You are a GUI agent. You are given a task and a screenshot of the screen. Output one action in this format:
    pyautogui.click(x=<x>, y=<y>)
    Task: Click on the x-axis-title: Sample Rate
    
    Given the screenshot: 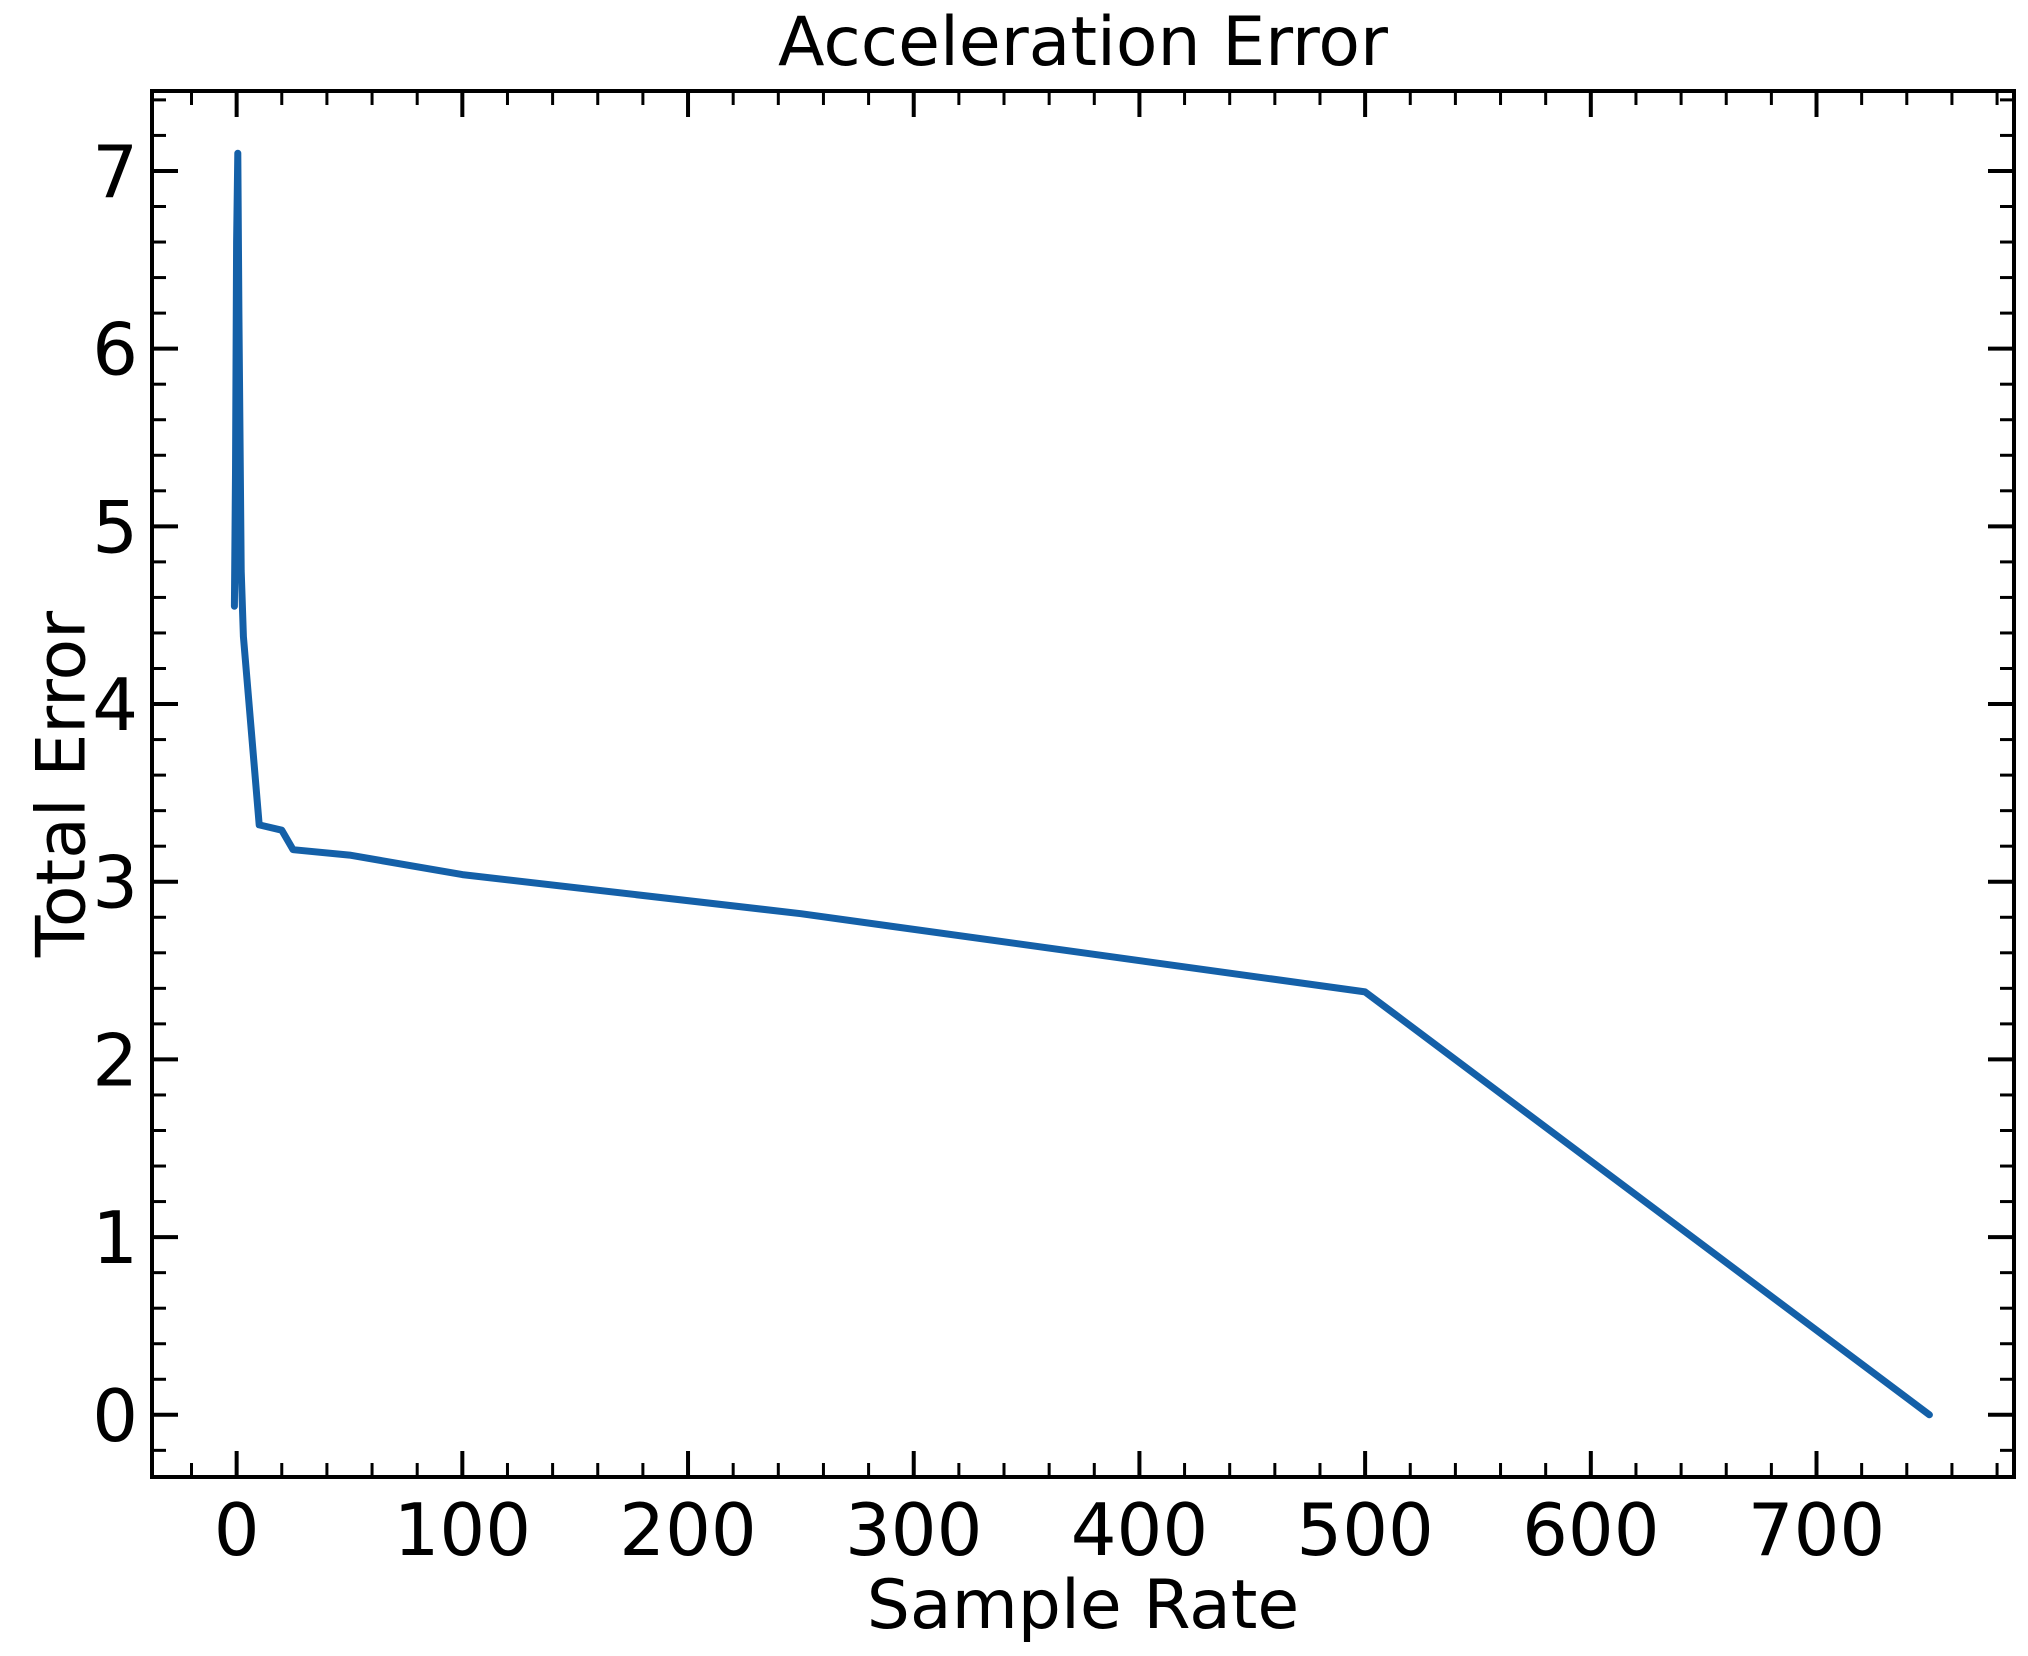 What is the action you would take?
    pyautogui.click(x=1083, y=1605)
    